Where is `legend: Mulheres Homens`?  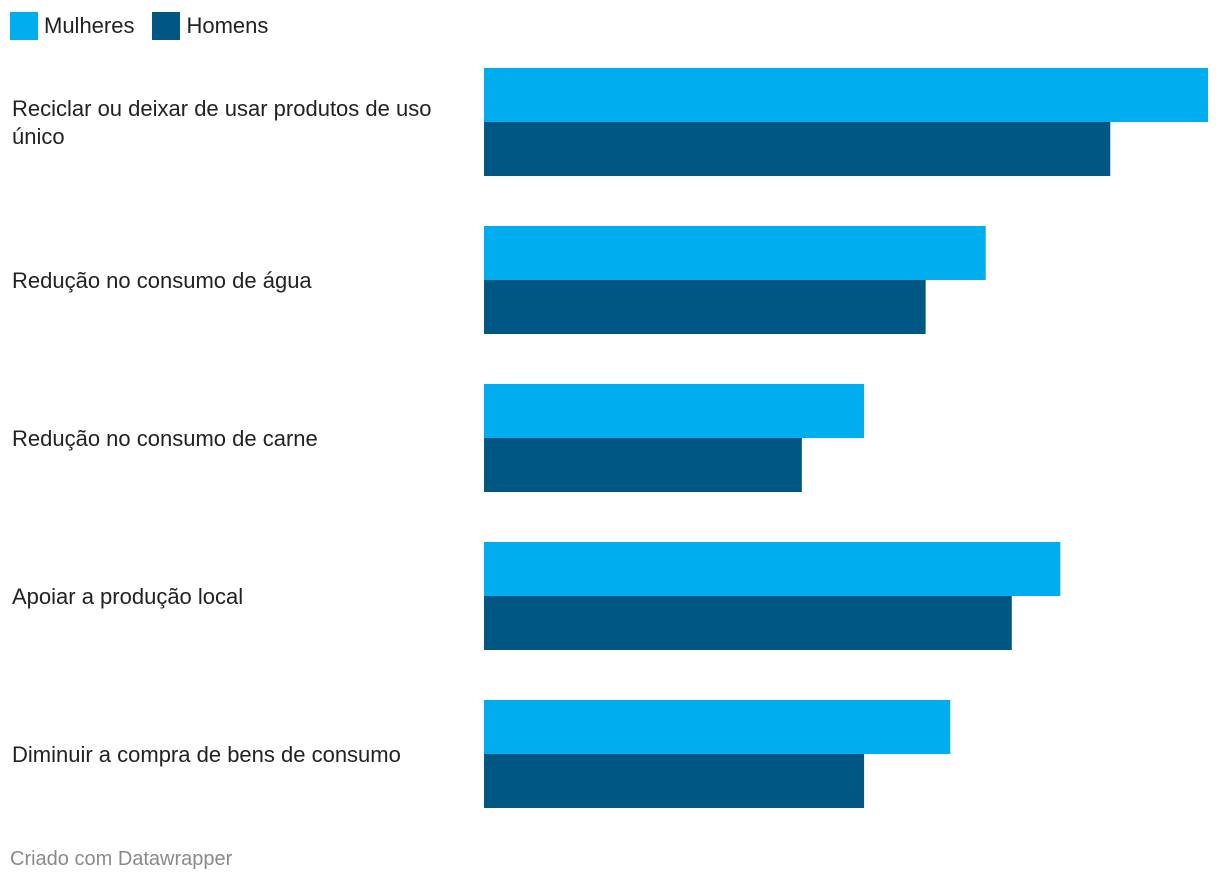
legend: Mulheres Homens is located at coordinates (139, 26).